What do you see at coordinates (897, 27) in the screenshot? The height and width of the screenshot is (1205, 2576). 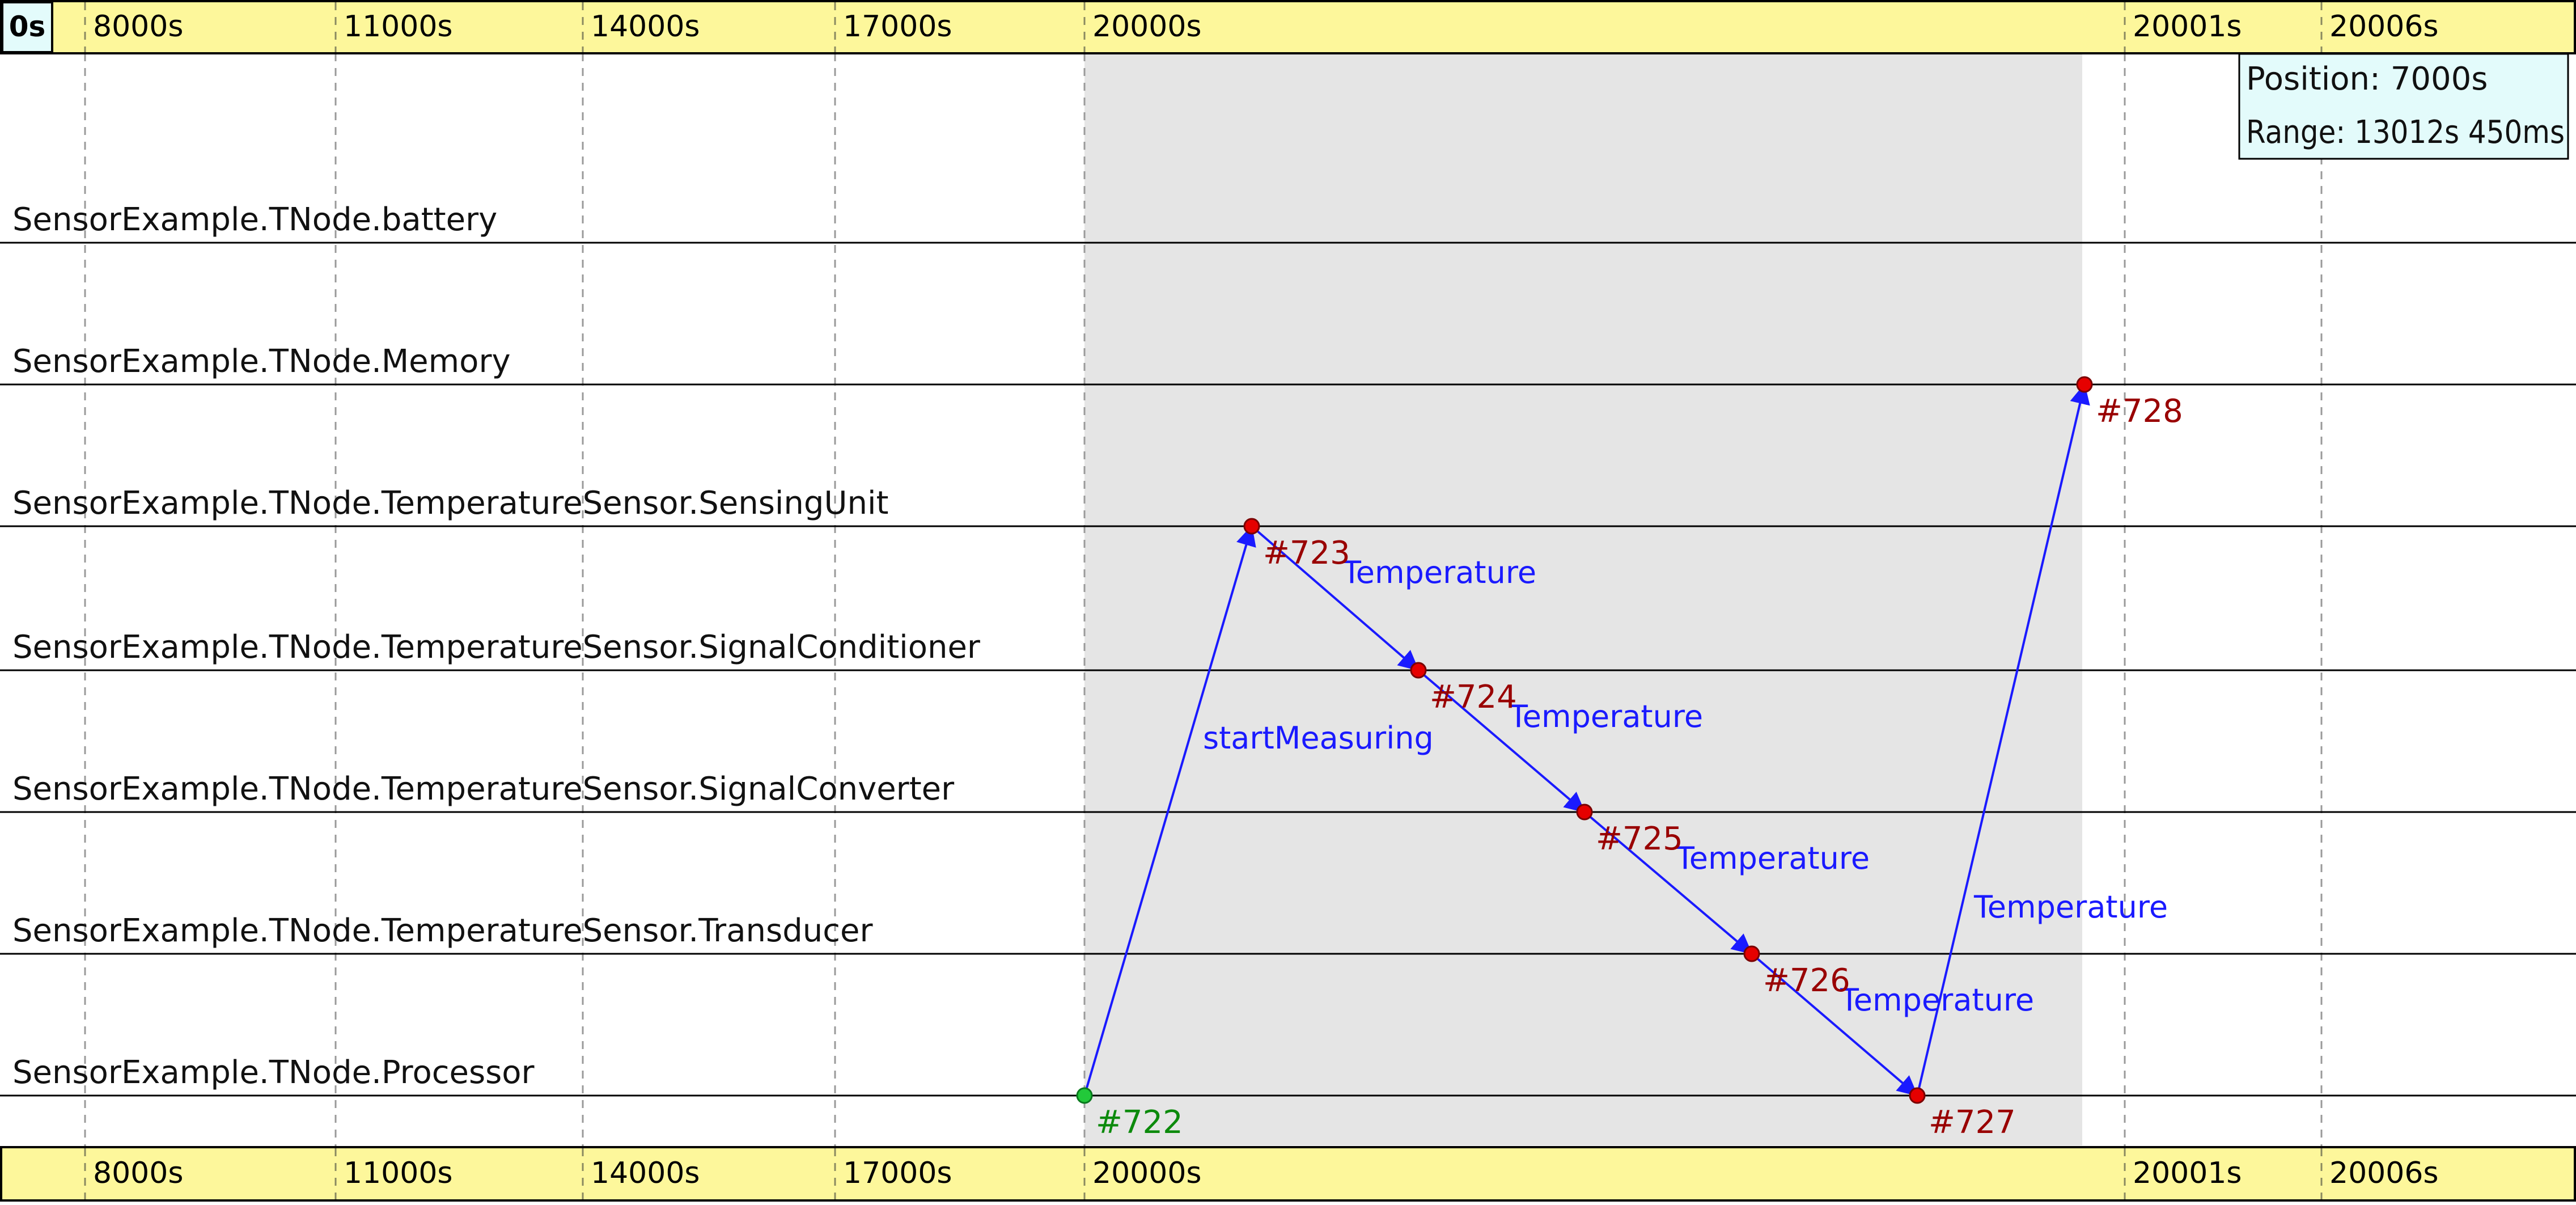 I see `top-tick-label: 17000s` at bounding box center [897, 27].